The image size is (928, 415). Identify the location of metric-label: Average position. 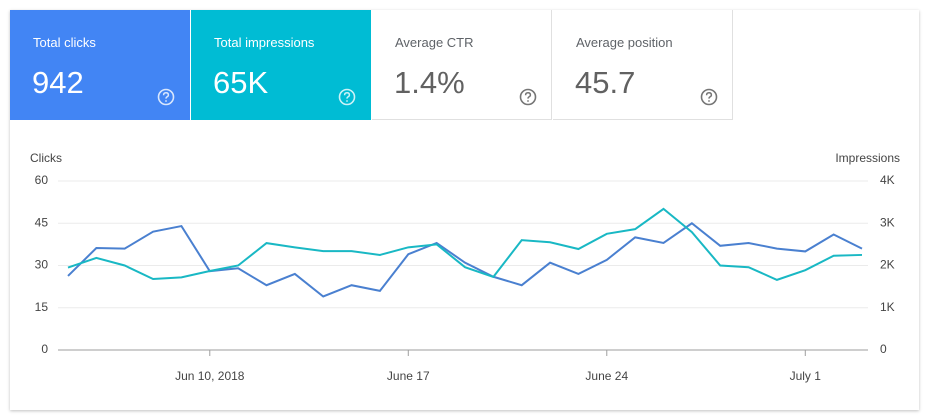
(624, 42).